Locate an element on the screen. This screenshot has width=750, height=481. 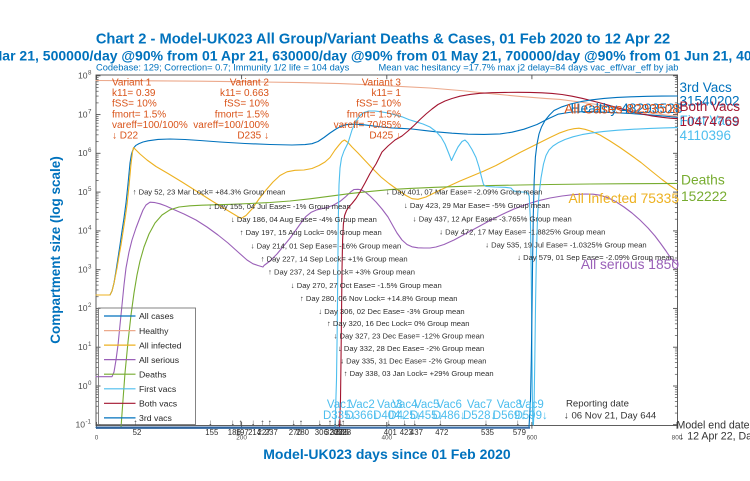
svg-text: Vac8 is located at coordinates (509, 405).